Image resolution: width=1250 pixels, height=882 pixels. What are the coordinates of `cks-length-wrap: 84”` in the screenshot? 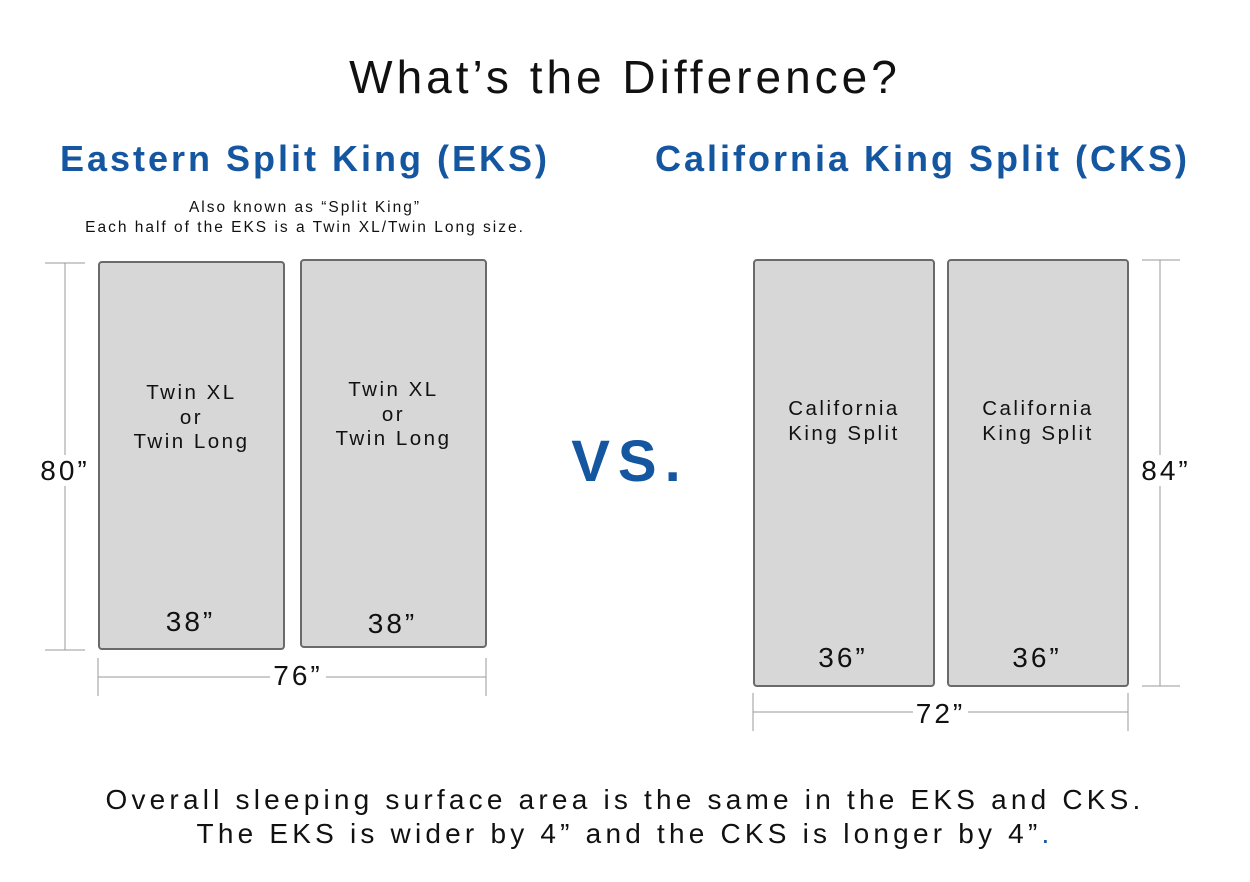 It's located at (1166, 471).